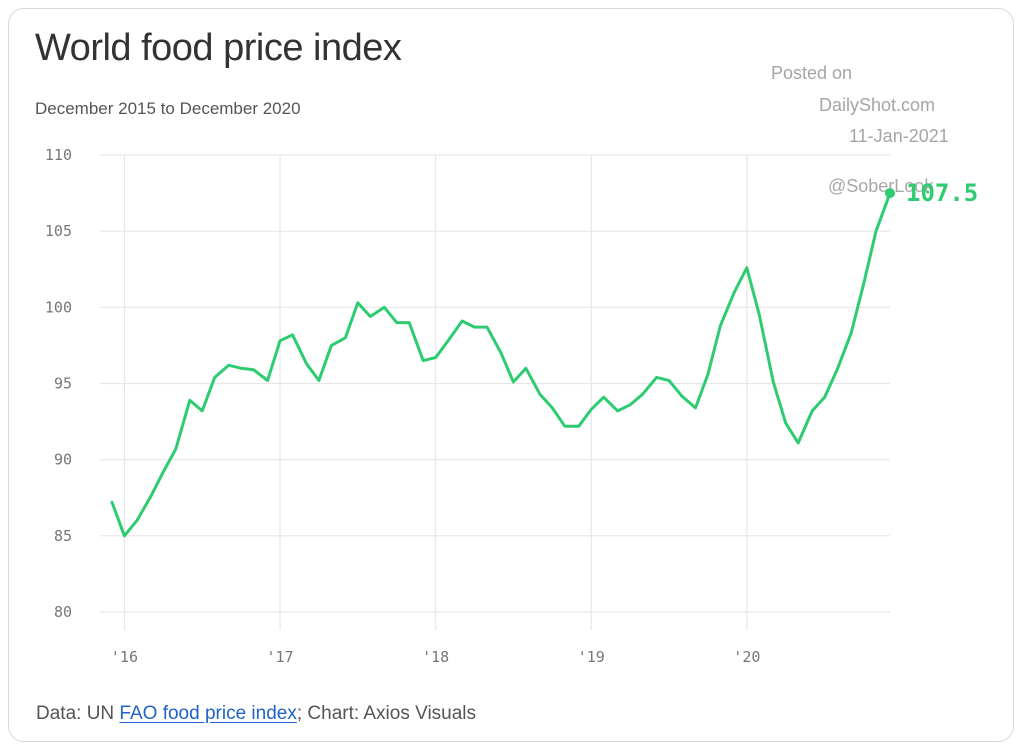  What do you see at coordinates (58, 231) in the screenshot?
I see `y-tick-label-105: 105` at bounding box center [58, 231].